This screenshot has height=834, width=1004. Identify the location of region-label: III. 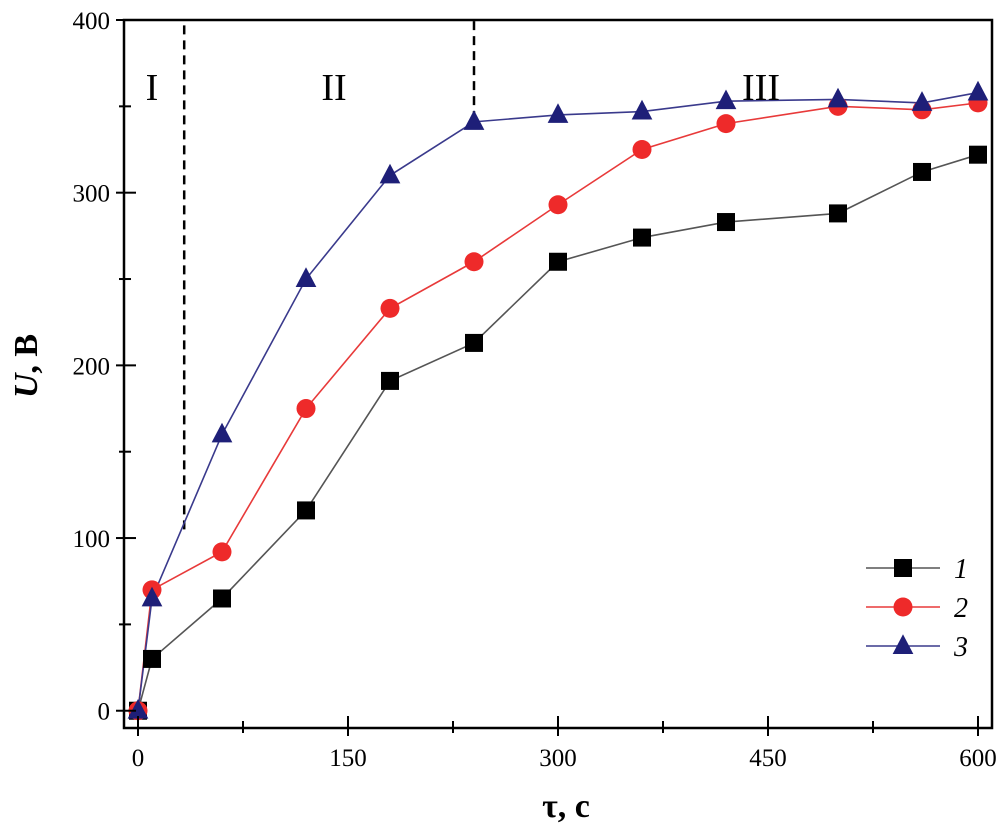
(761, 88).